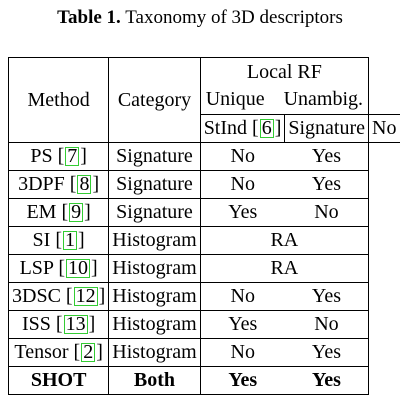  I want to click on method-cell: ISS [13], so click(58, 324).